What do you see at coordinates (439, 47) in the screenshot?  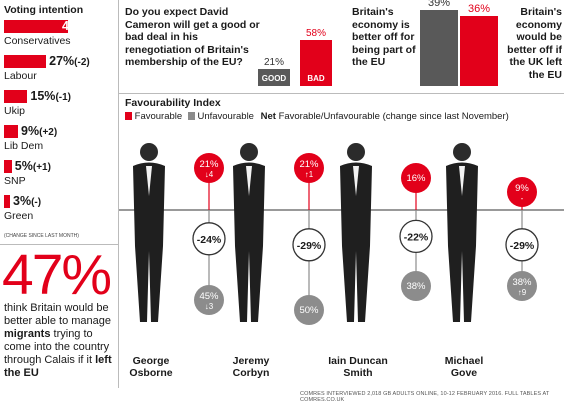 I see `economy-bar-in` at bounding box center [439, 47].